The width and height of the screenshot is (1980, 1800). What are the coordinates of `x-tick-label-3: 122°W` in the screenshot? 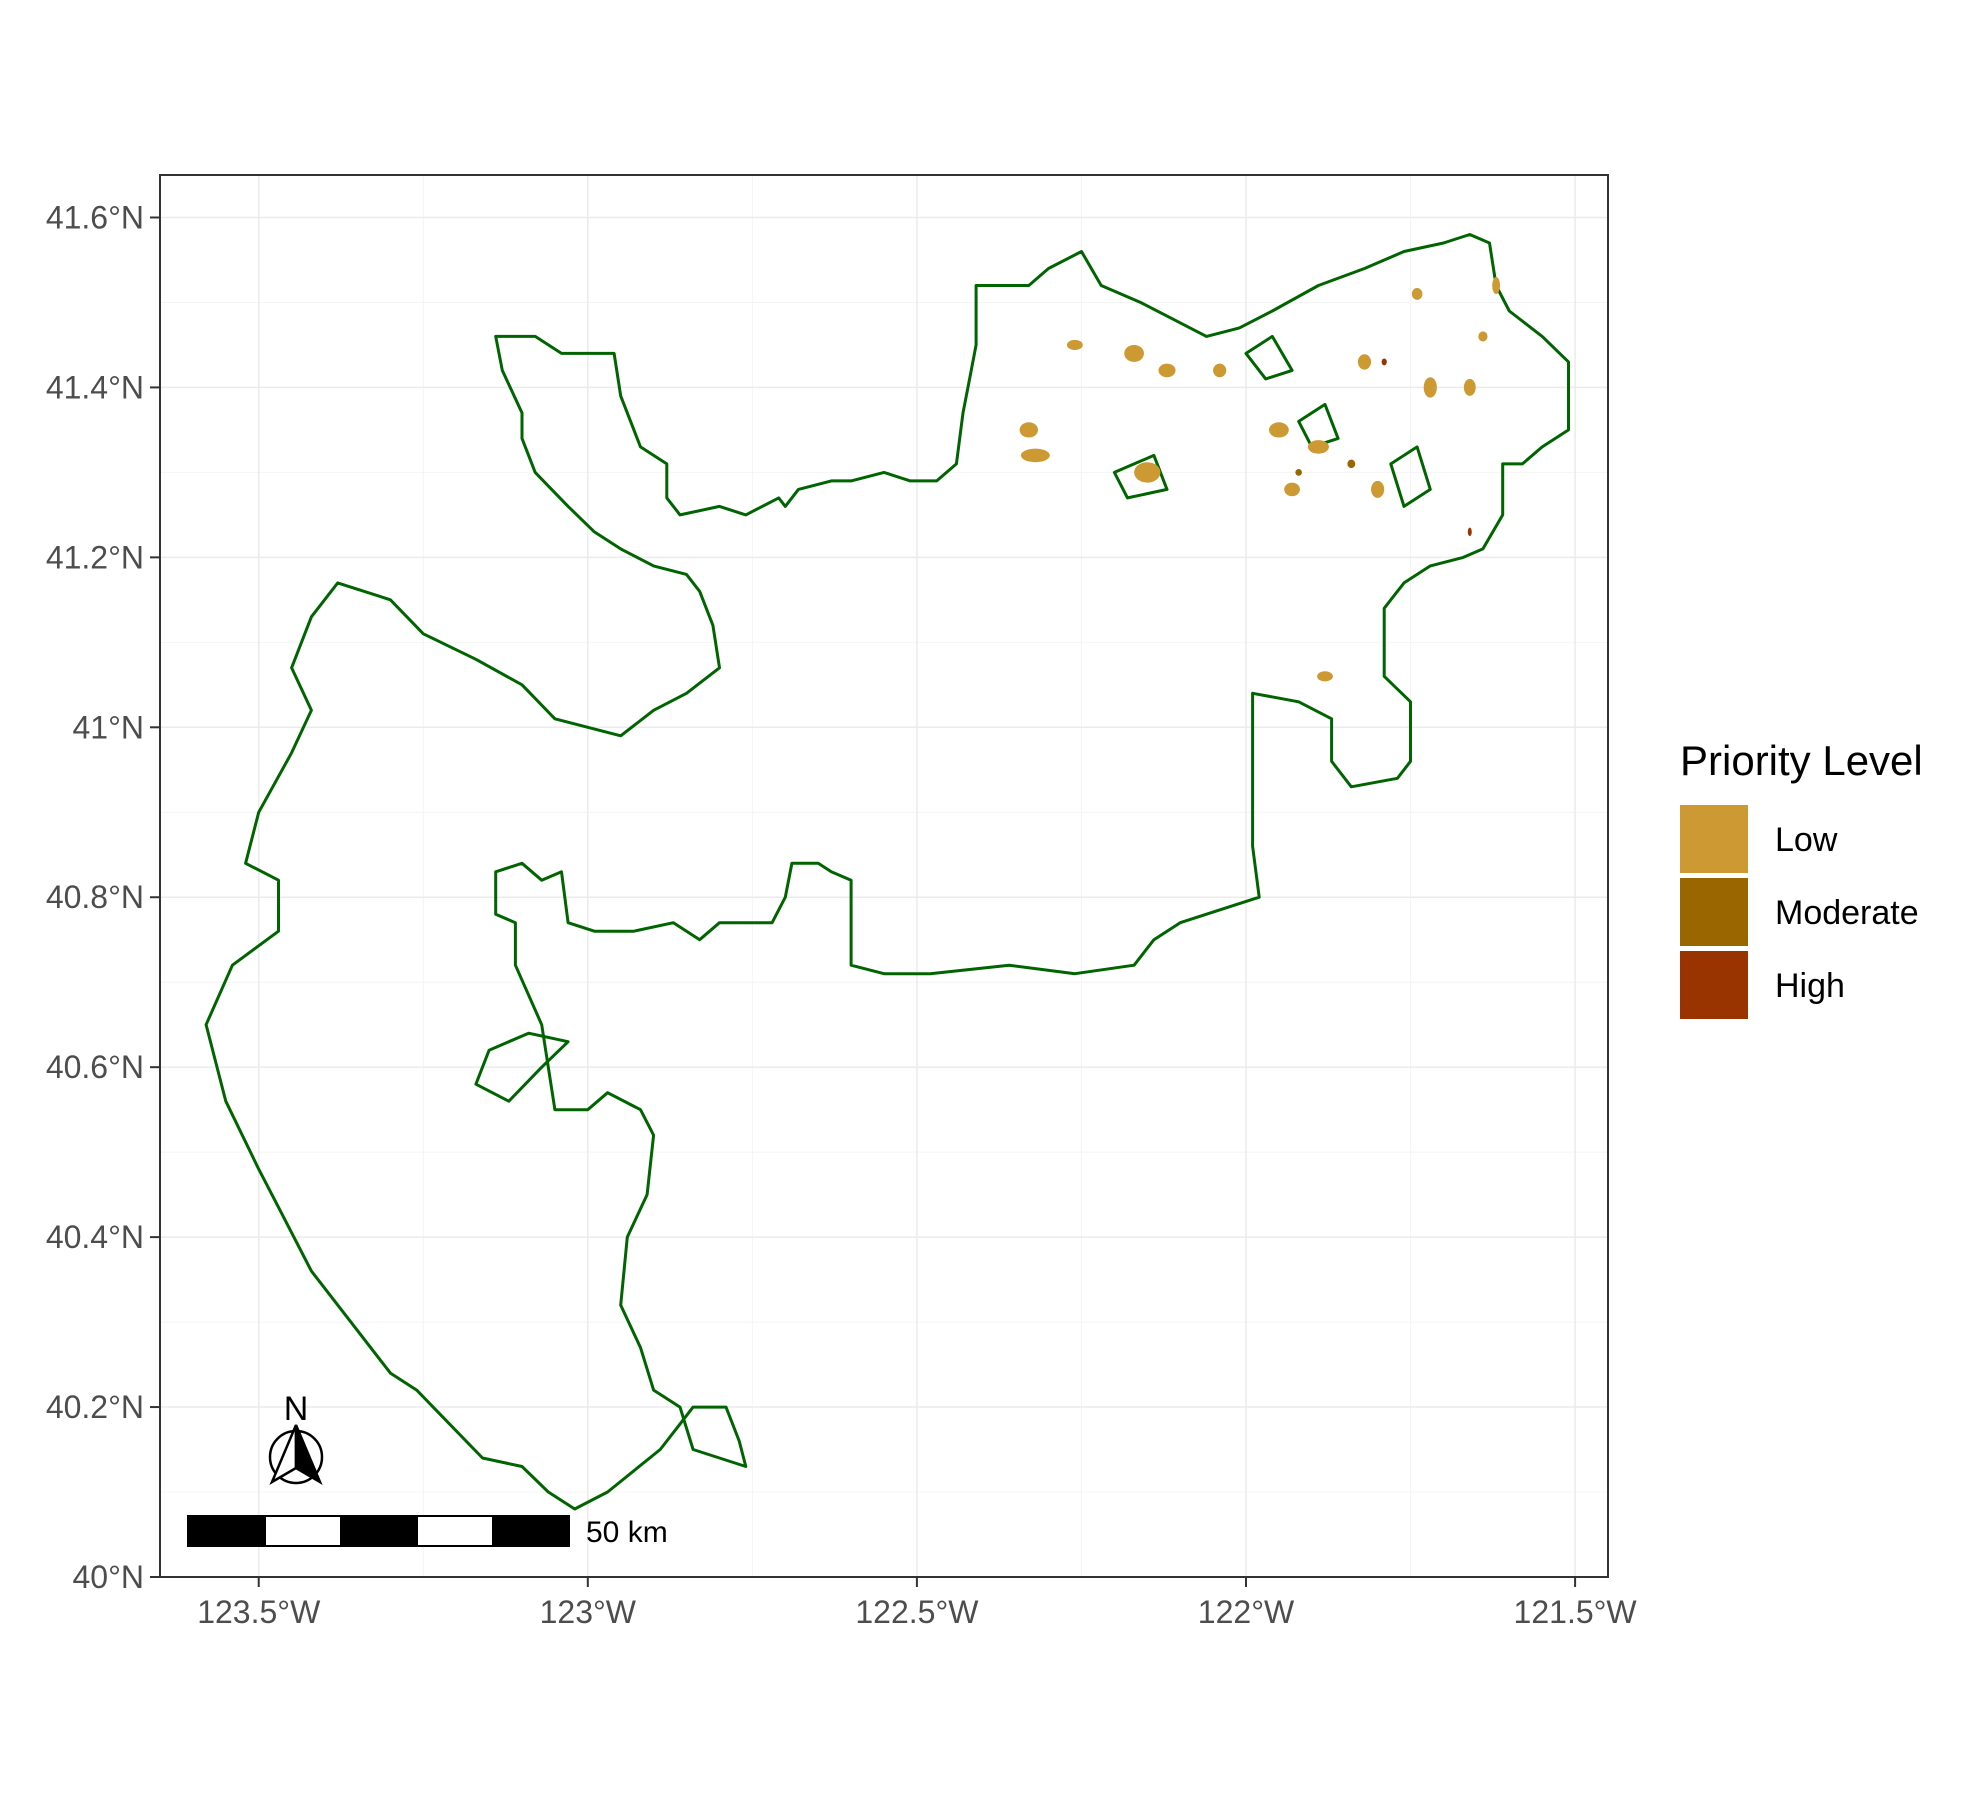 It's located at (1246, 1612).